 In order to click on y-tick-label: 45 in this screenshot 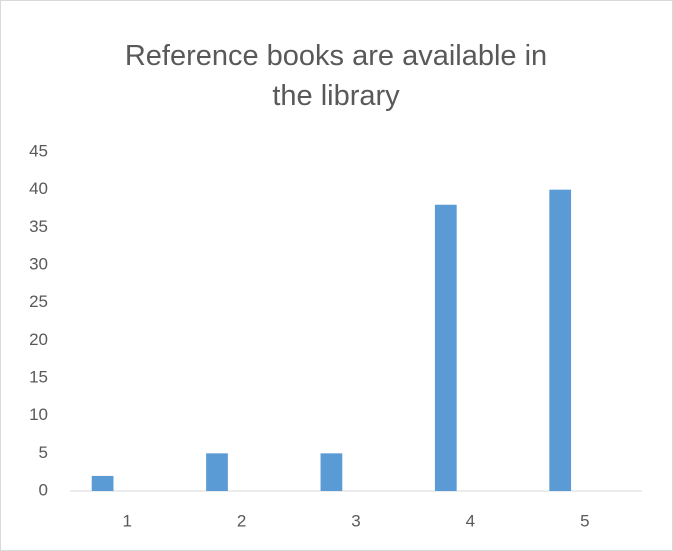, I will do `click(38, 150)`.